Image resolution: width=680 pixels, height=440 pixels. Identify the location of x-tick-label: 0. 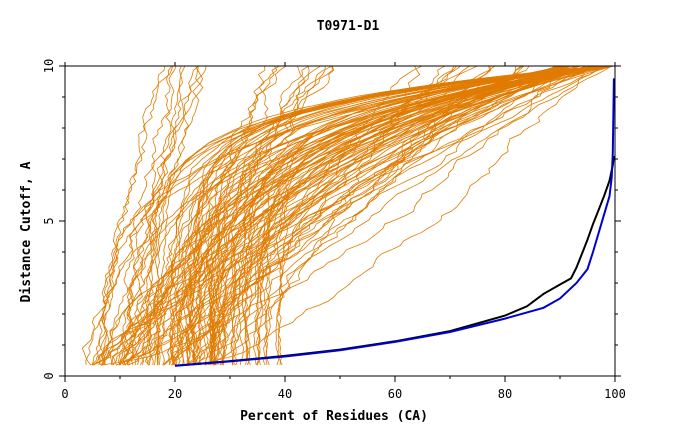
(64, 394).